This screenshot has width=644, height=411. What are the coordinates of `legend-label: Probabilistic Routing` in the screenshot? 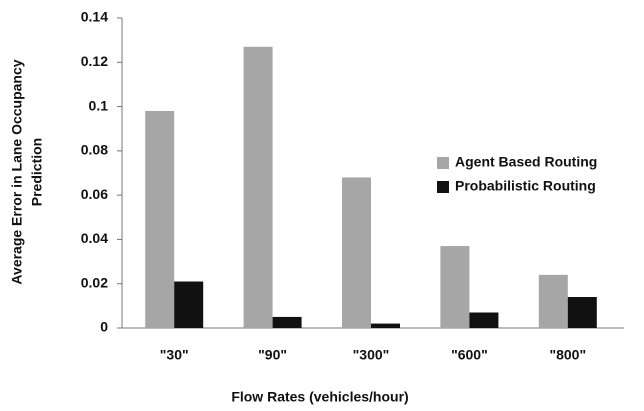 It's located at (525, 186).